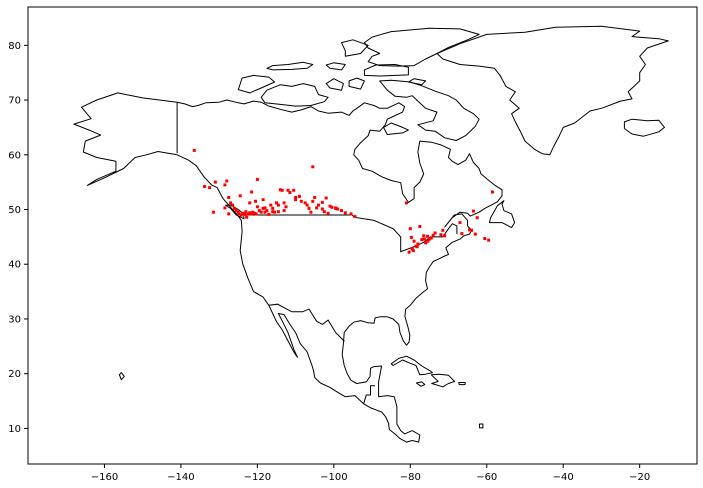 The height and width of the screenshot is (488, 703). What do you see at coordinates (14, 155) in the screenshot?
I see `y-tick-label: 60` at bounding box center [14, 155].